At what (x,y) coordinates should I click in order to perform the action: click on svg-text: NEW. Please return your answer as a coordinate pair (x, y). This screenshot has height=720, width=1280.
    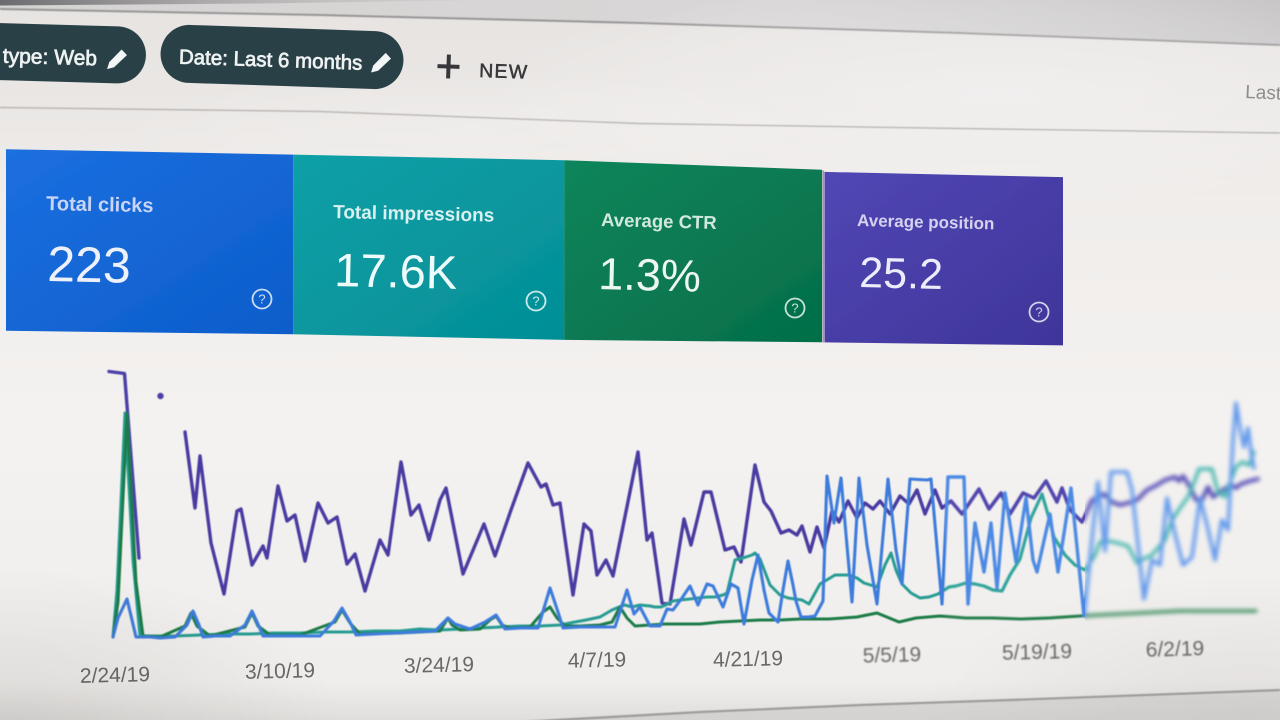
    Looking at the image, I should click on (504, 72).